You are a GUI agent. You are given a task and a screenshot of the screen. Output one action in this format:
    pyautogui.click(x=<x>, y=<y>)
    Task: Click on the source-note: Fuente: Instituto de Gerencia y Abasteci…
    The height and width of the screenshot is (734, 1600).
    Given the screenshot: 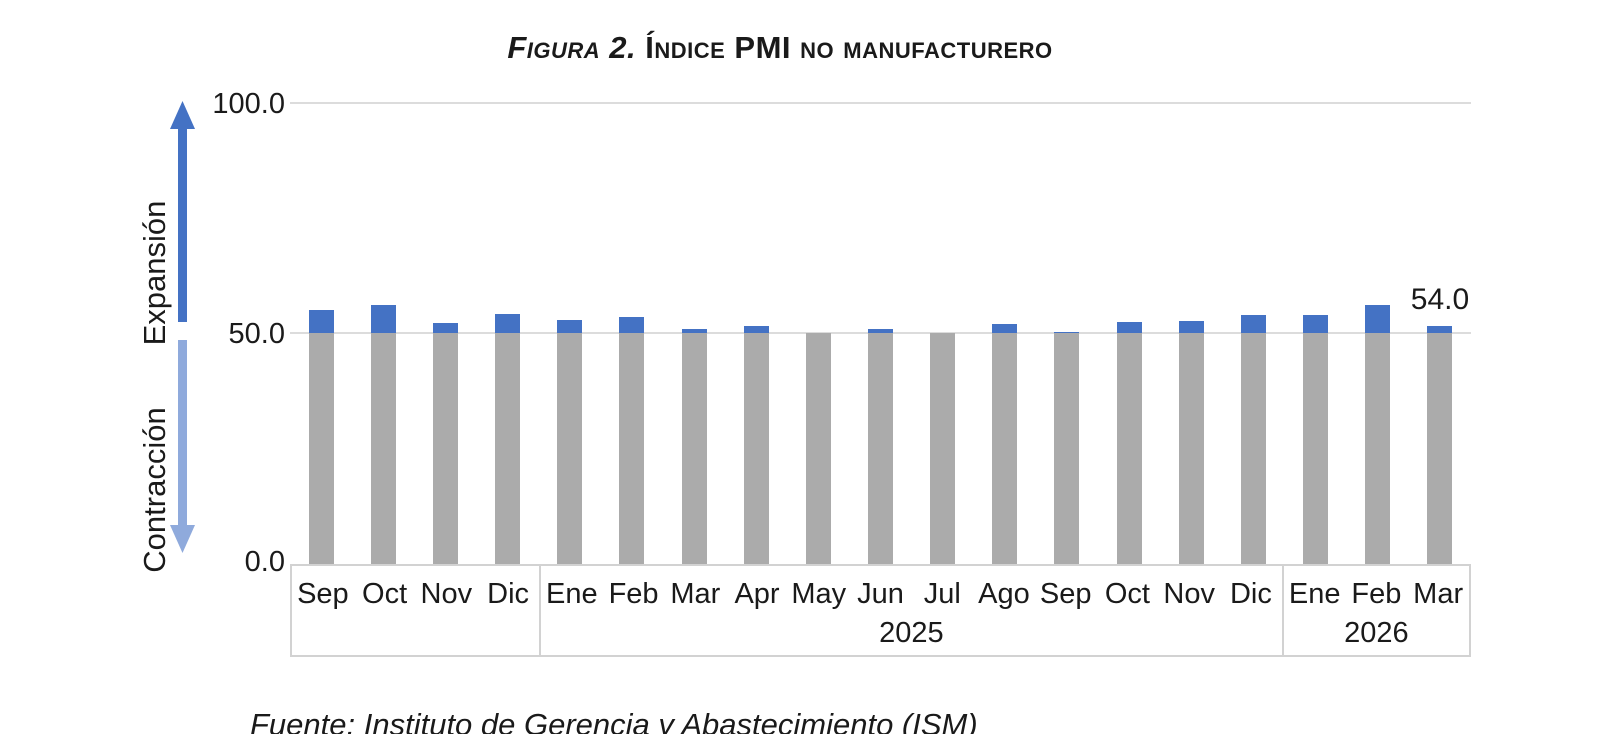 What is the action you would take?
    pyautogui.click(x=614, y=720)
    